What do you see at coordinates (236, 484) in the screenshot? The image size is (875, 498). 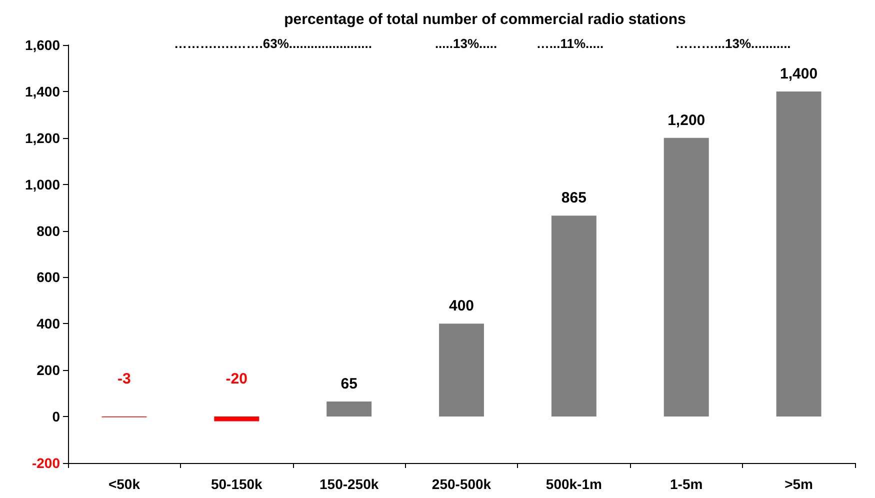 I see `x-tick-label: 50-150k` at bounding box center [236, 484].